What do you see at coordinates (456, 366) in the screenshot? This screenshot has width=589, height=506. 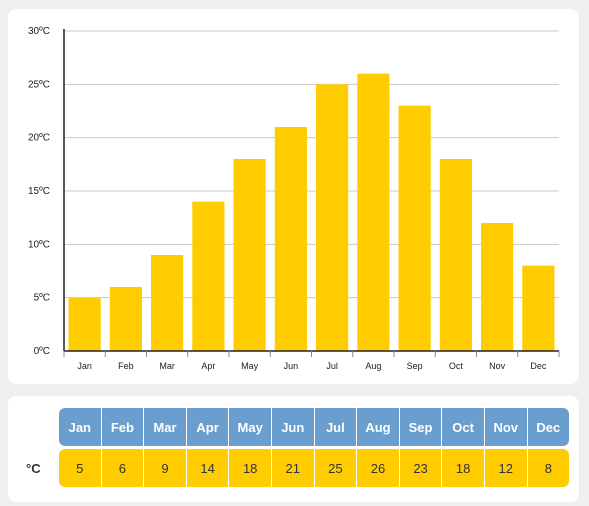 I see `x-tick-label: Oct` at bounding box center [456, 366].